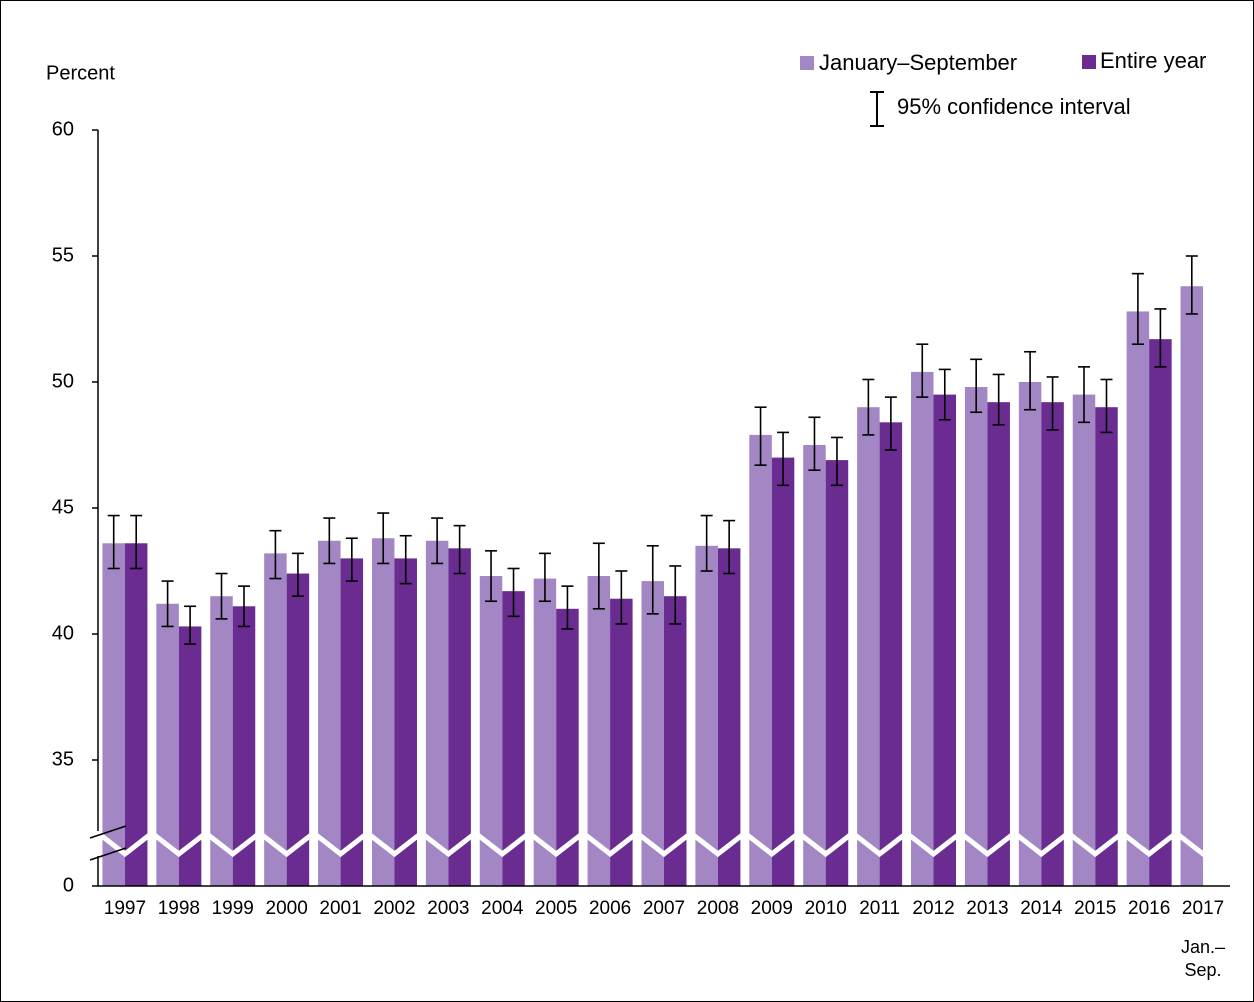 Image resolution: width=1254 pixels, height=1002 pixels. Describe the element at coordinates (879, 908) in the screenshot. I see `x-tick-label: 2011` at that location.